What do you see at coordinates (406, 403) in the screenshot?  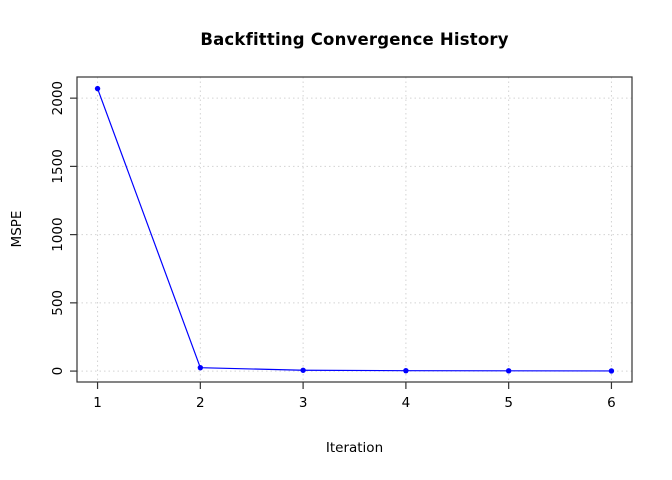 I see `x-tick-label: 4` at bounding box center [406, 403].